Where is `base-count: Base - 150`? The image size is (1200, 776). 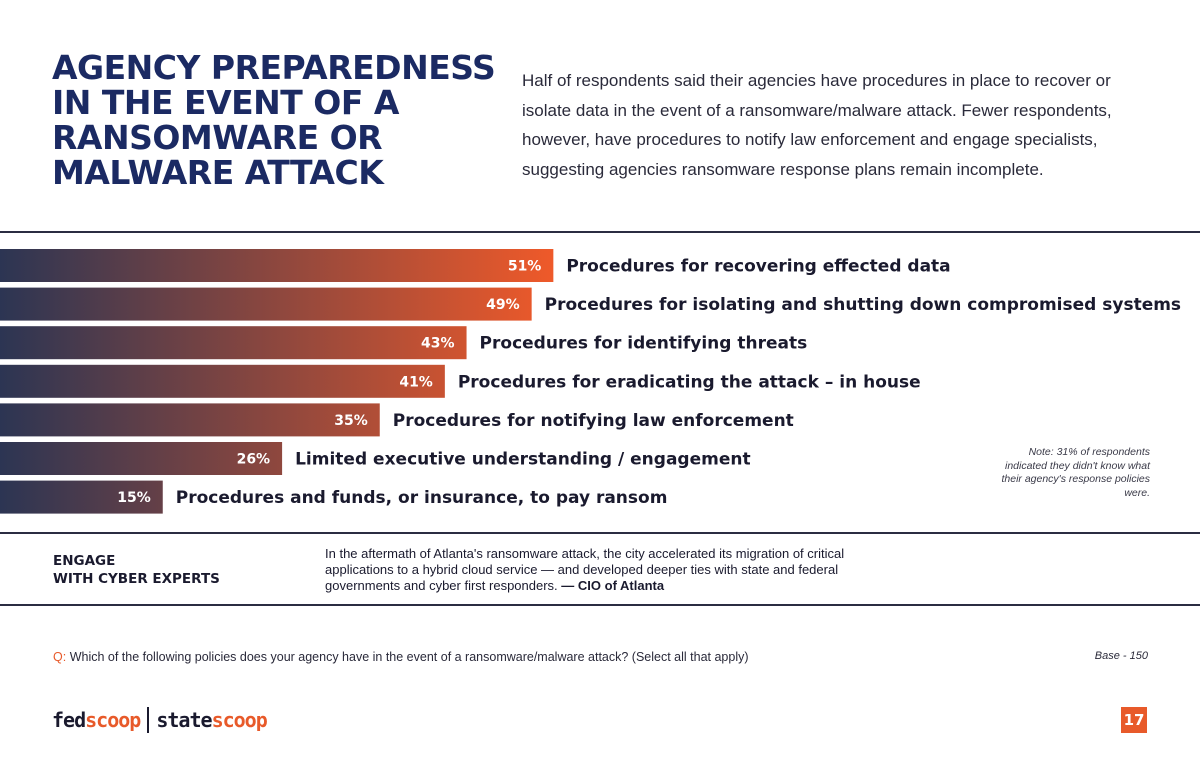 base-count: Base - 150 is located at coordinates (1121, 656).